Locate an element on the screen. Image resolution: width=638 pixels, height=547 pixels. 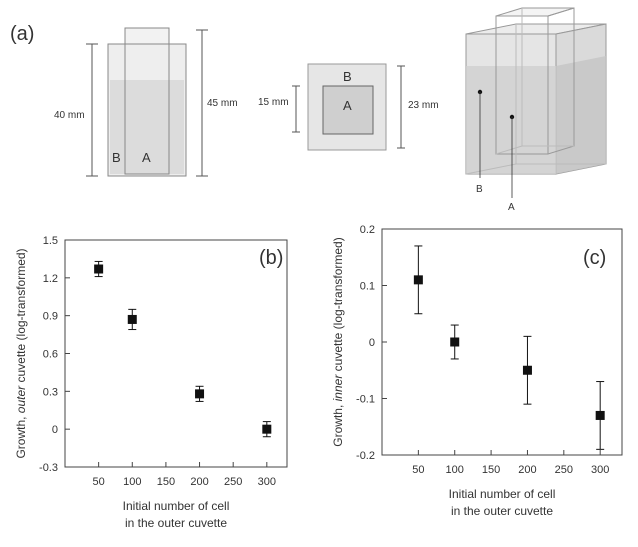
y-tick-label: 0.1 is located at coordinates (367, 287).